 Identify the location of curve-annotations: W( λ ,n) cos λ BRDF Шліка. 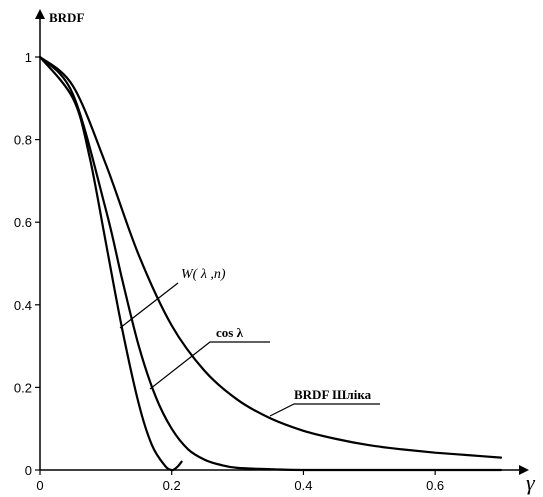
(249, 342).